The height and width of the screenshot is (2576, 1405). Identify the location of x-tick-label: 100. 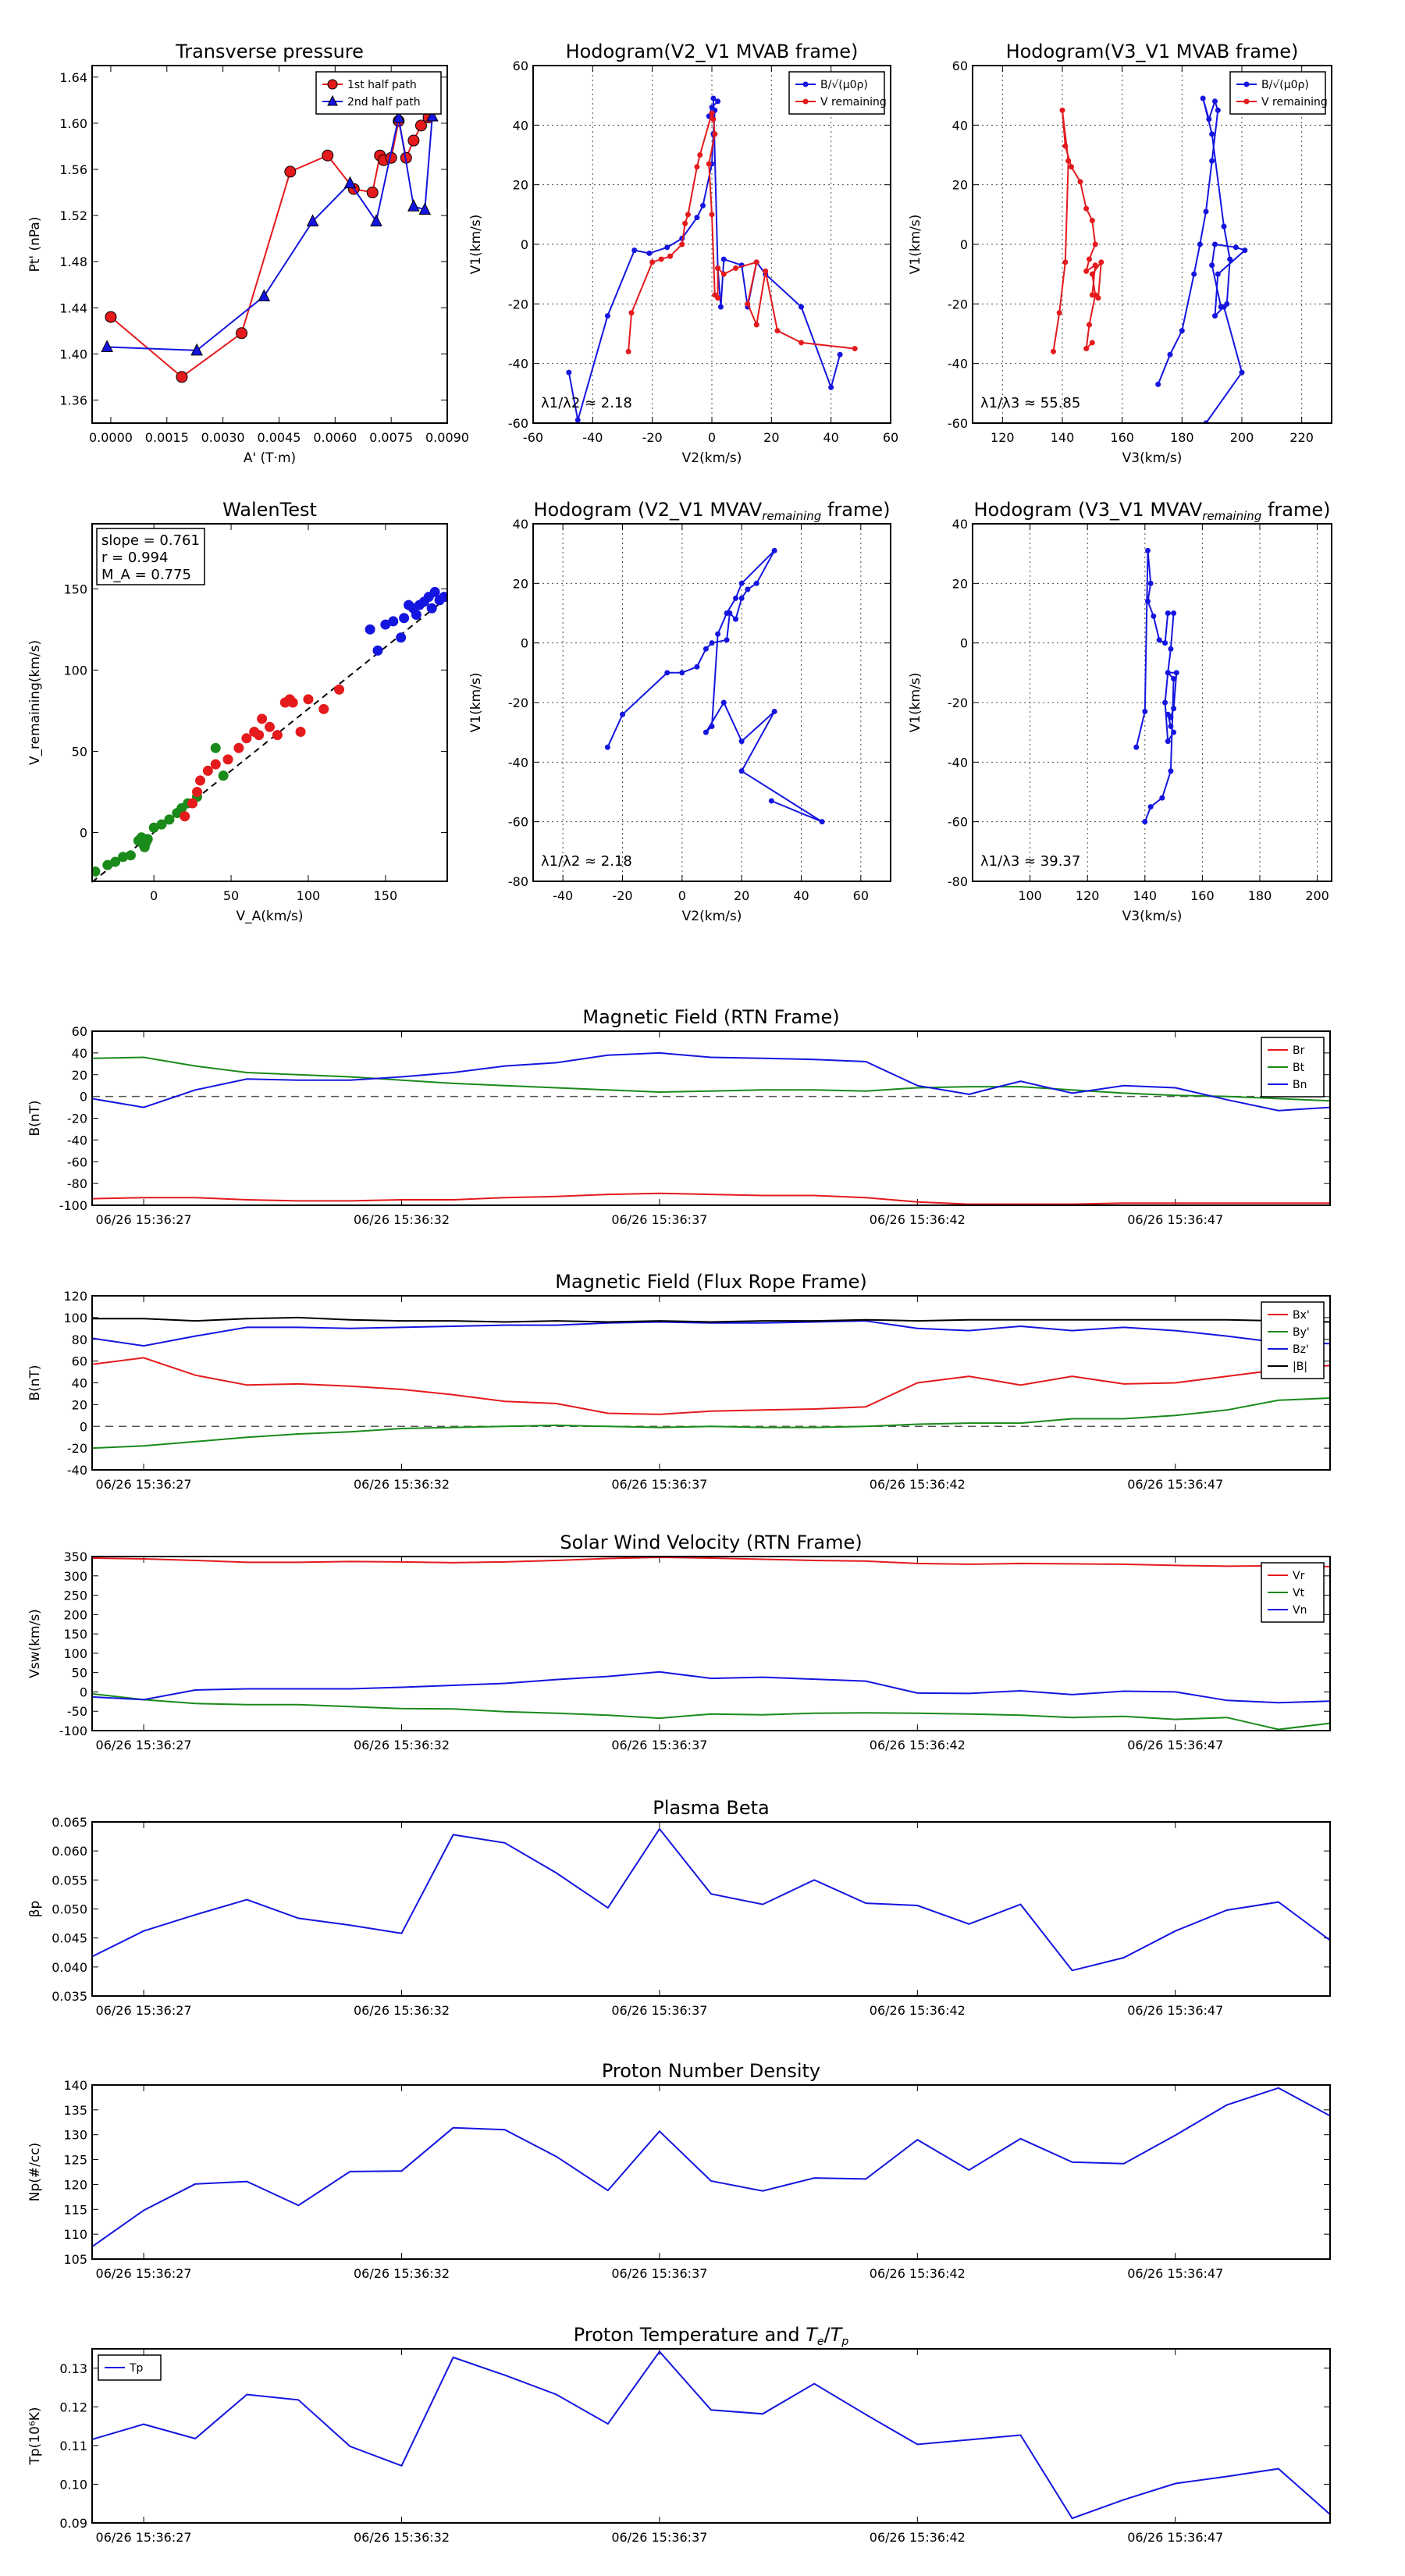
(1030, 895).